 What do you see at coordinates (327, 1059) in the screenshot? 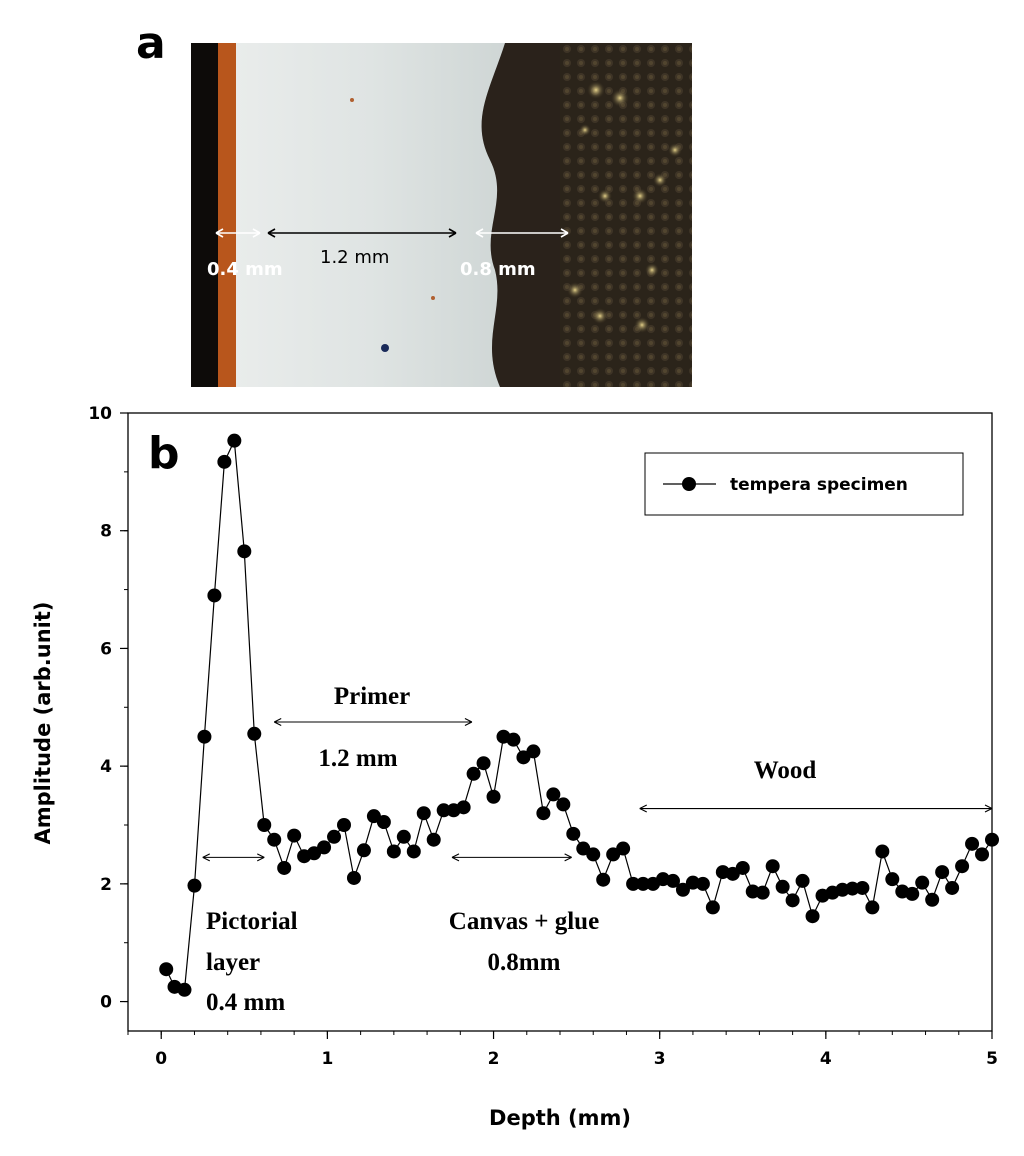
I see `x-tick-label: 1` at bounding box center [327, 1059].